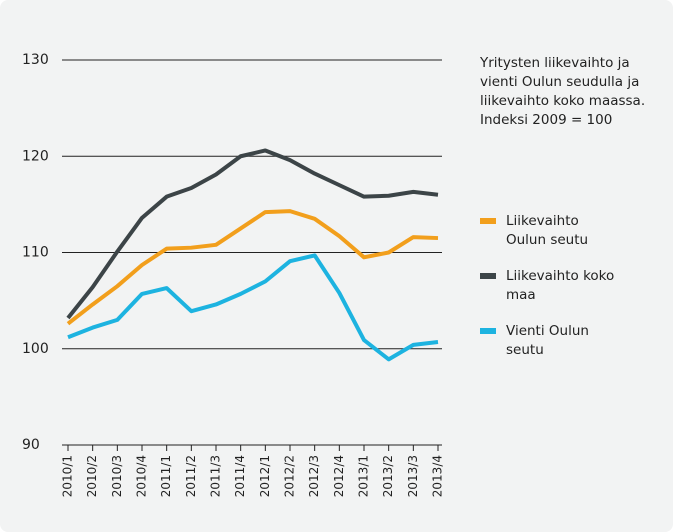  What do you see at coordinates (68, 476) in the screenshot?
I see `x-tick-label: 2010/1` at bounding box center [68, 476].